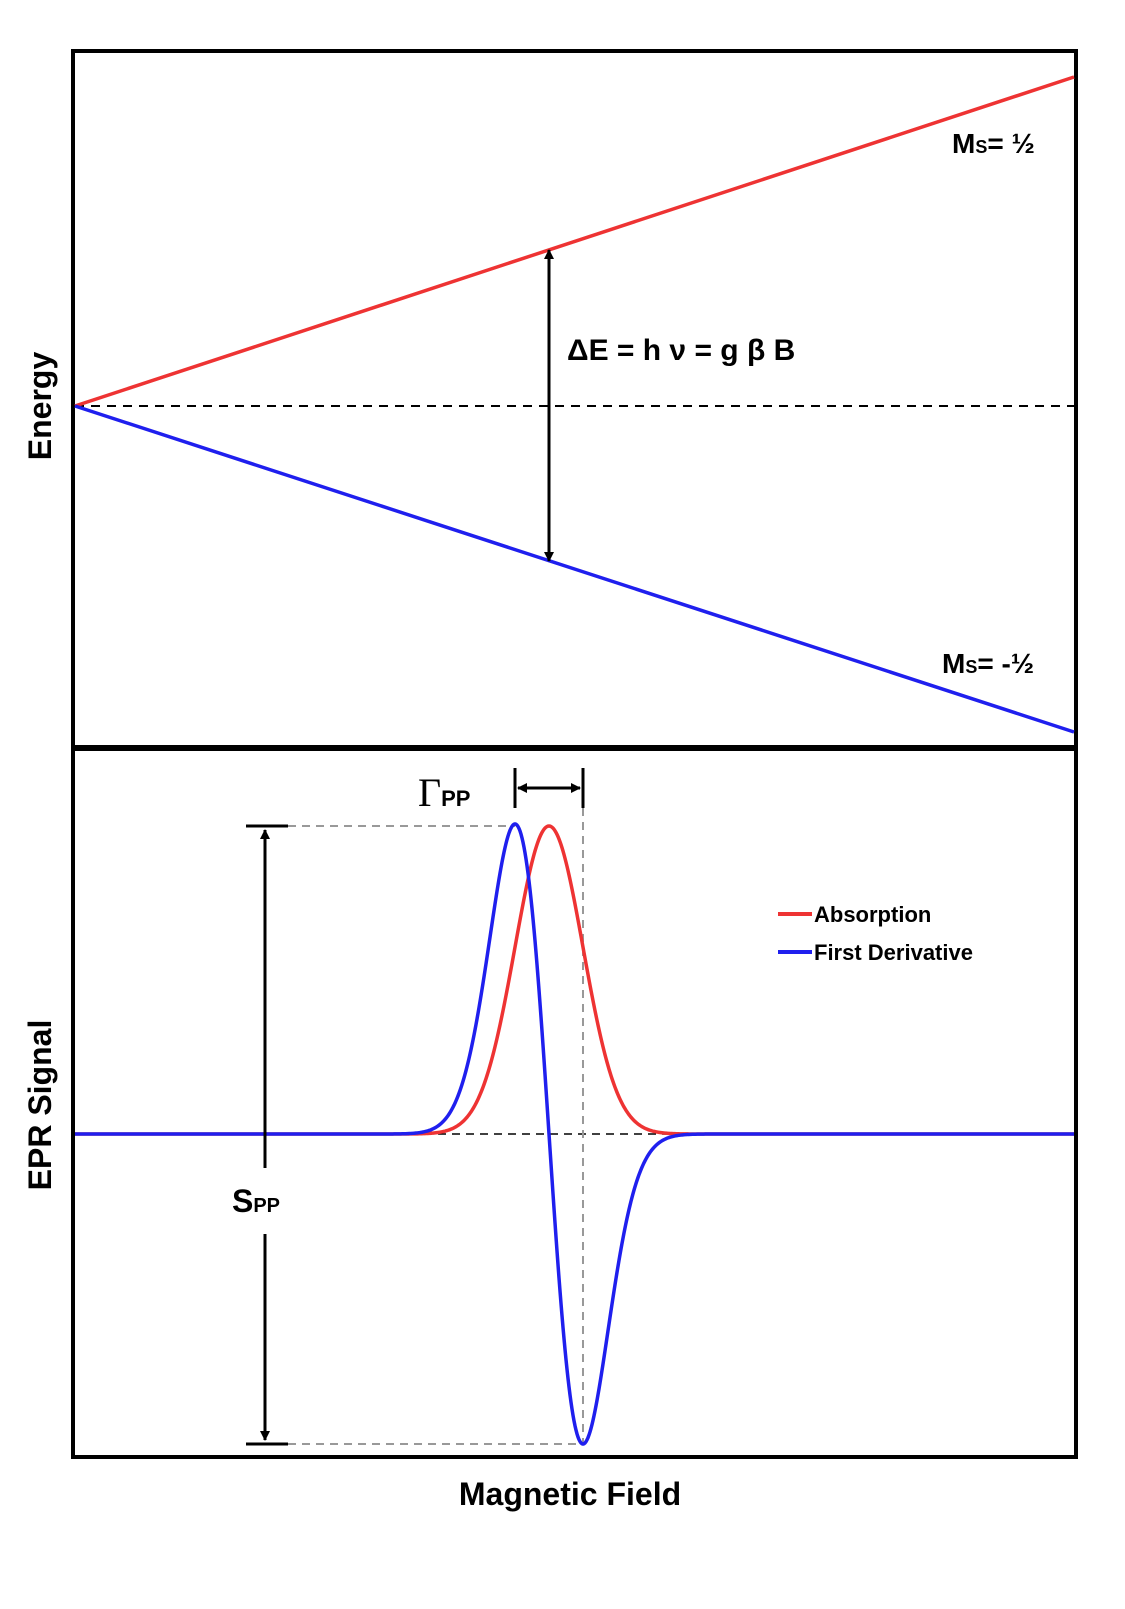  I want to click on legend-label-first-derivative: First Derivative, so click(893, 952).